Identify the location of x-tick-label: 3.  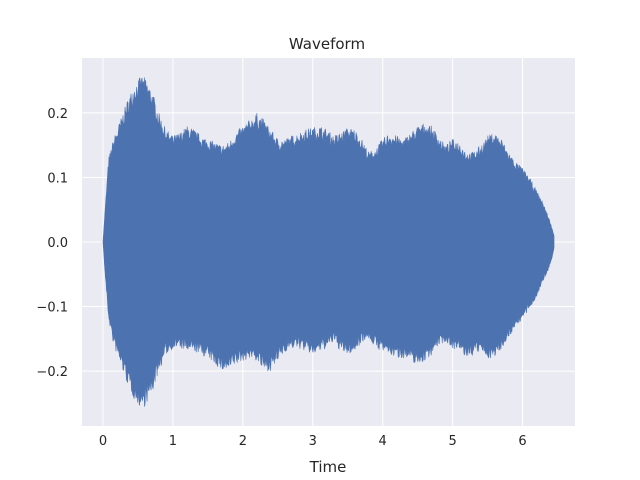
(313, 441).